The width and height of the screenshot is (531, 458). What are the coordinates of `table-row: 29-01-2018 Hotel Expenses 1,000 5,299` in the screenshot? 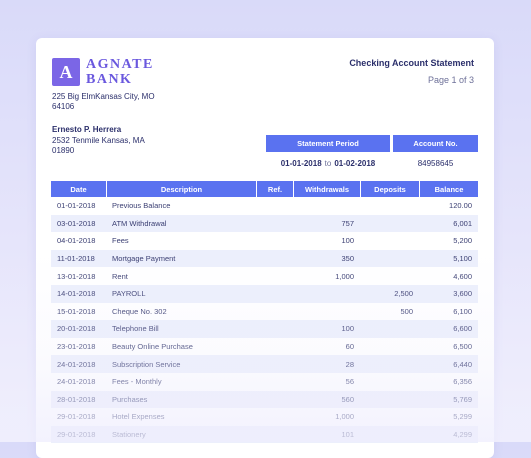 It's located at (264, 417).